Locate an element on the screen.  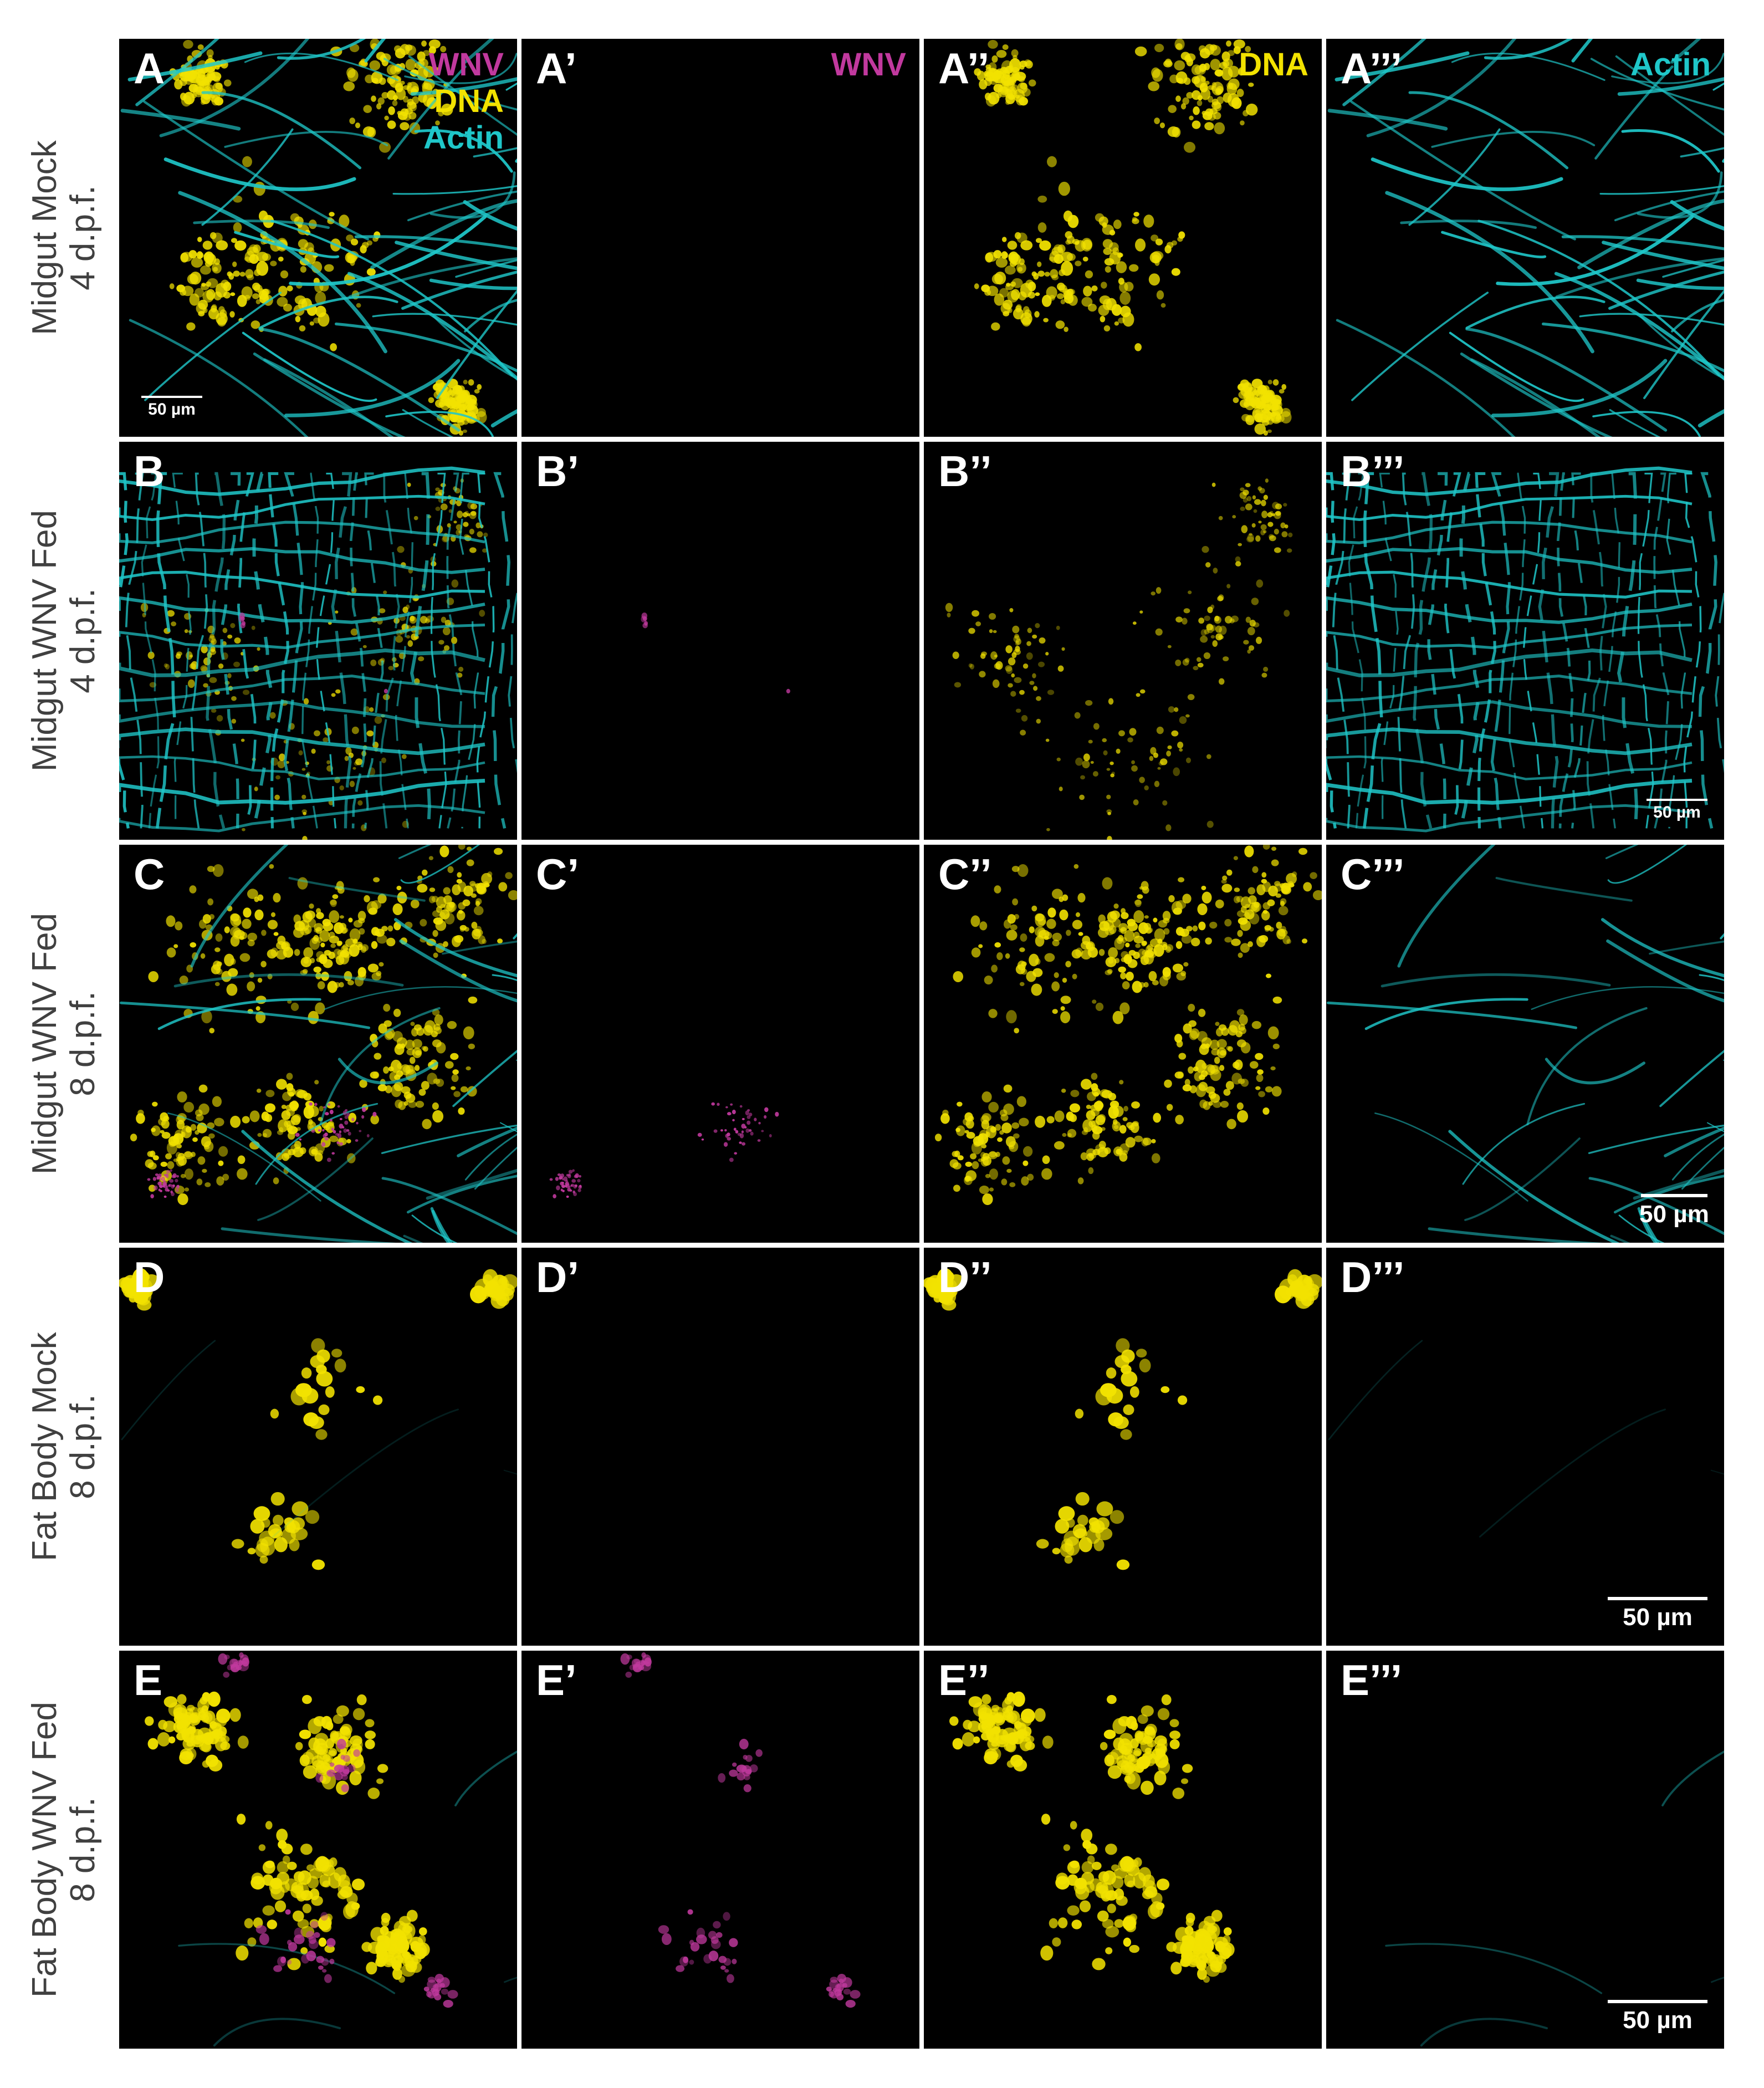
panel-letter: E’ is located at coordinates (556, 1680).